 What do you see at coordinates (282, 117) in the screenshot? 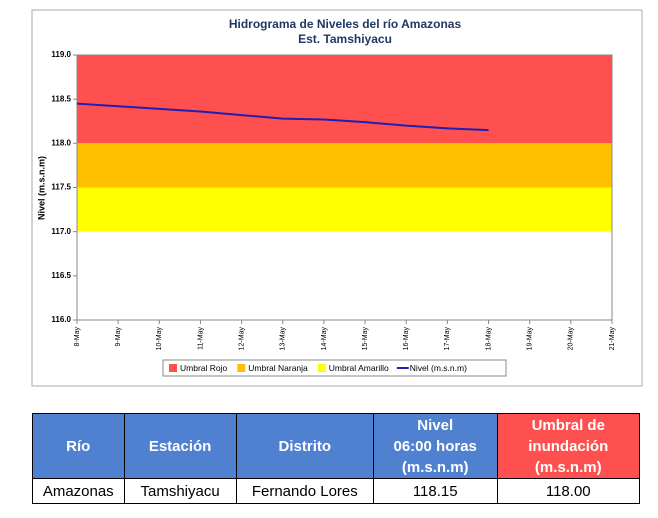
I see `series-line` at bounding box center [282, 117].